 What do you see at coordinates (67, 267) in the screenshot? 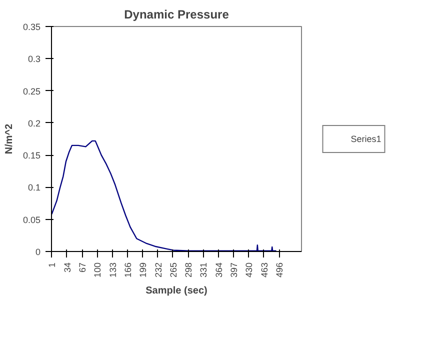
I see `x-tick-label: 34` at bounding box center [67, 267].